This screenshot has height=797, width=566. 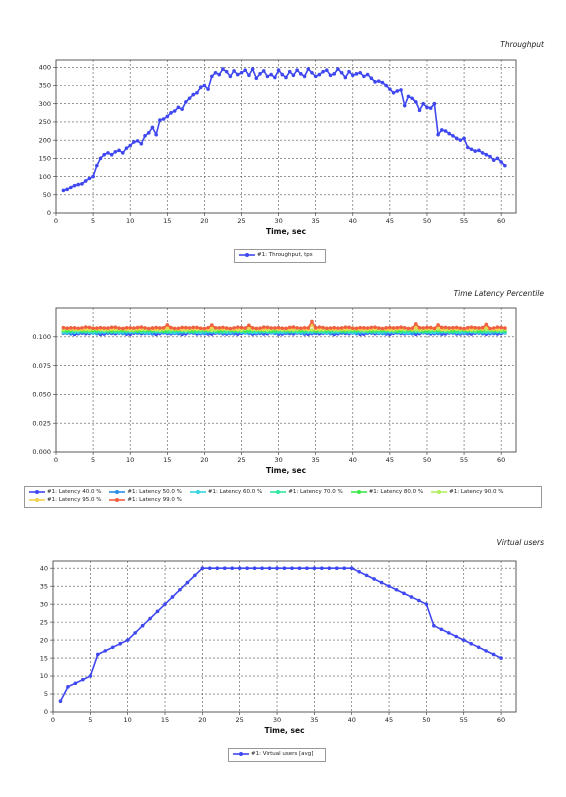 I want to click on legend-label: #1: Latency 90.0 %, so click(x=476, y=492).